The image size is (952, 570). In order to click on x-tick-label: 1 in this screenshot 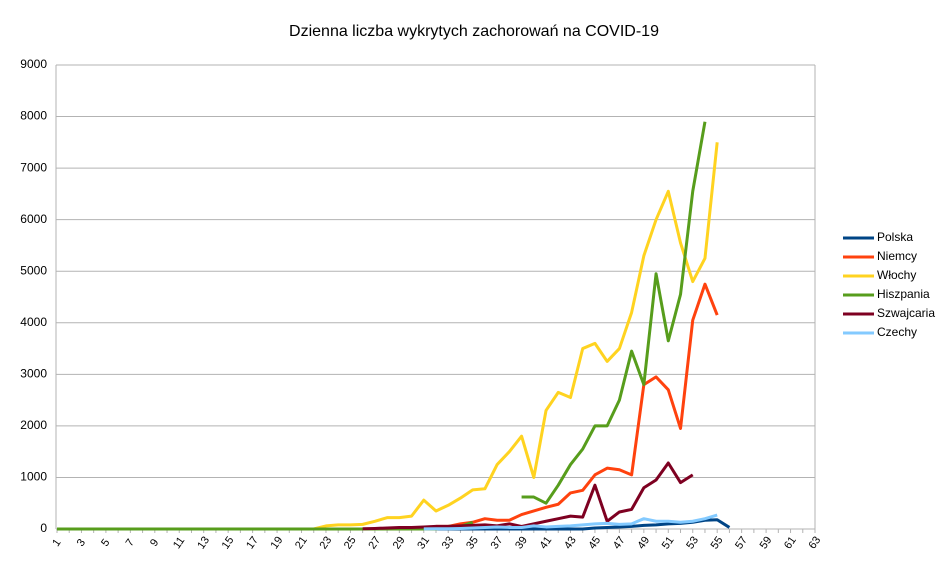, I will do `click(56, 543)`.